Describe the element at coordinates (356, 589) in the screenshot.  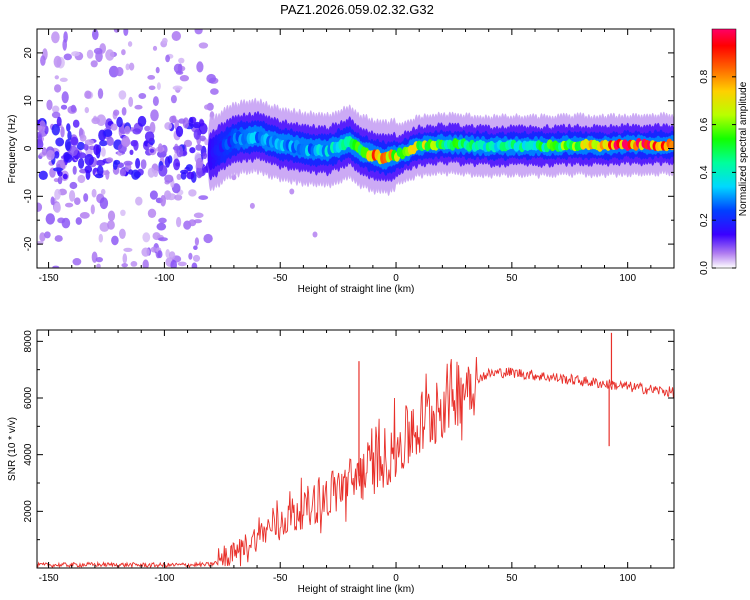
I see `snr-xlabel: Height of straight line (km)` at that location.